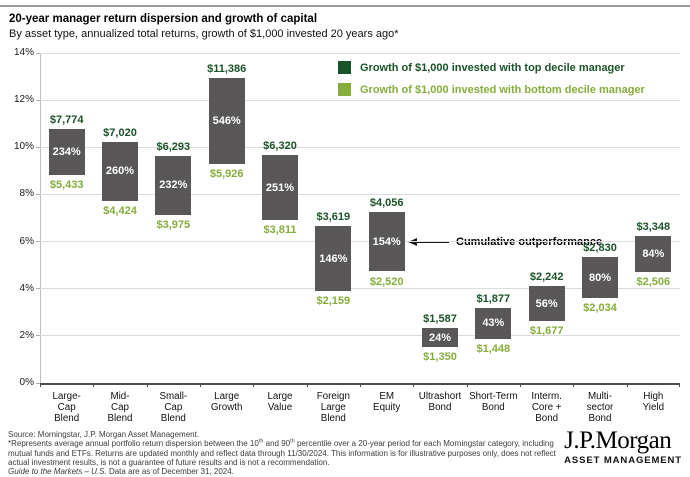 This screenshot has height=477, width=690. What do you see at coordinates (546, 331) in the screenshot?
I see `bottom-decile-value-label: $1,677` at bounding box center [546, 331].